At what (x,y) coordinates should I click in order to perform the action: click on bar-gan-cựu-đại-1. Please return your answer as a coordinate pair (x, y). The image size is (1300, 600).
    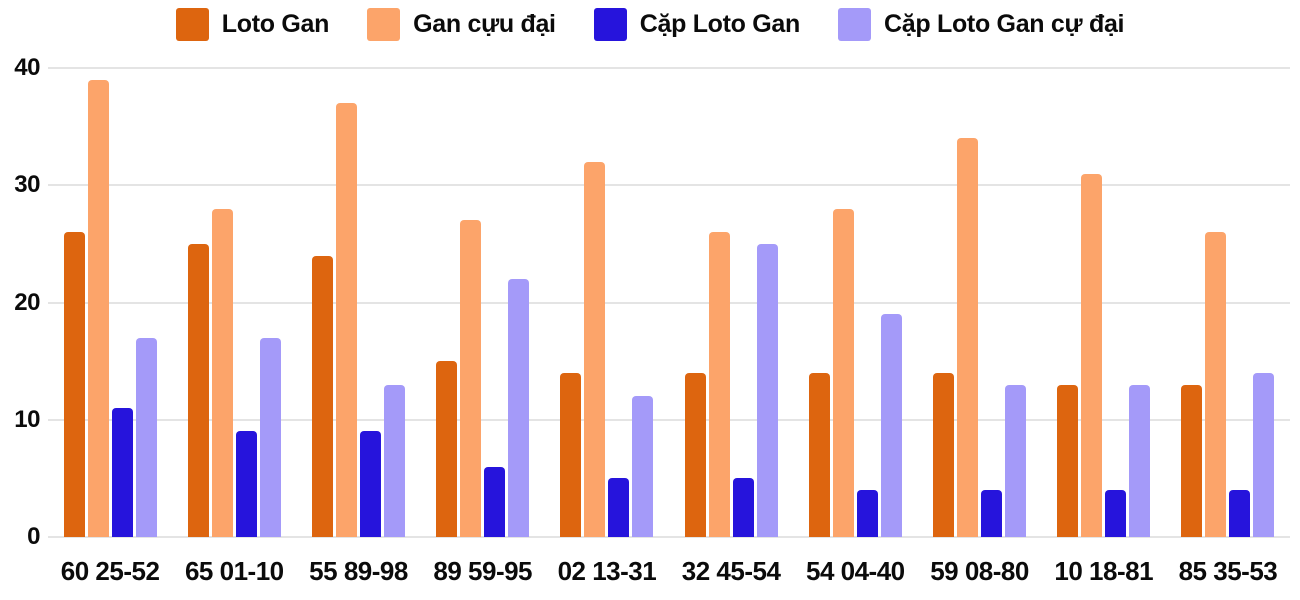
    Looking at the image, I should click on (98, 308).